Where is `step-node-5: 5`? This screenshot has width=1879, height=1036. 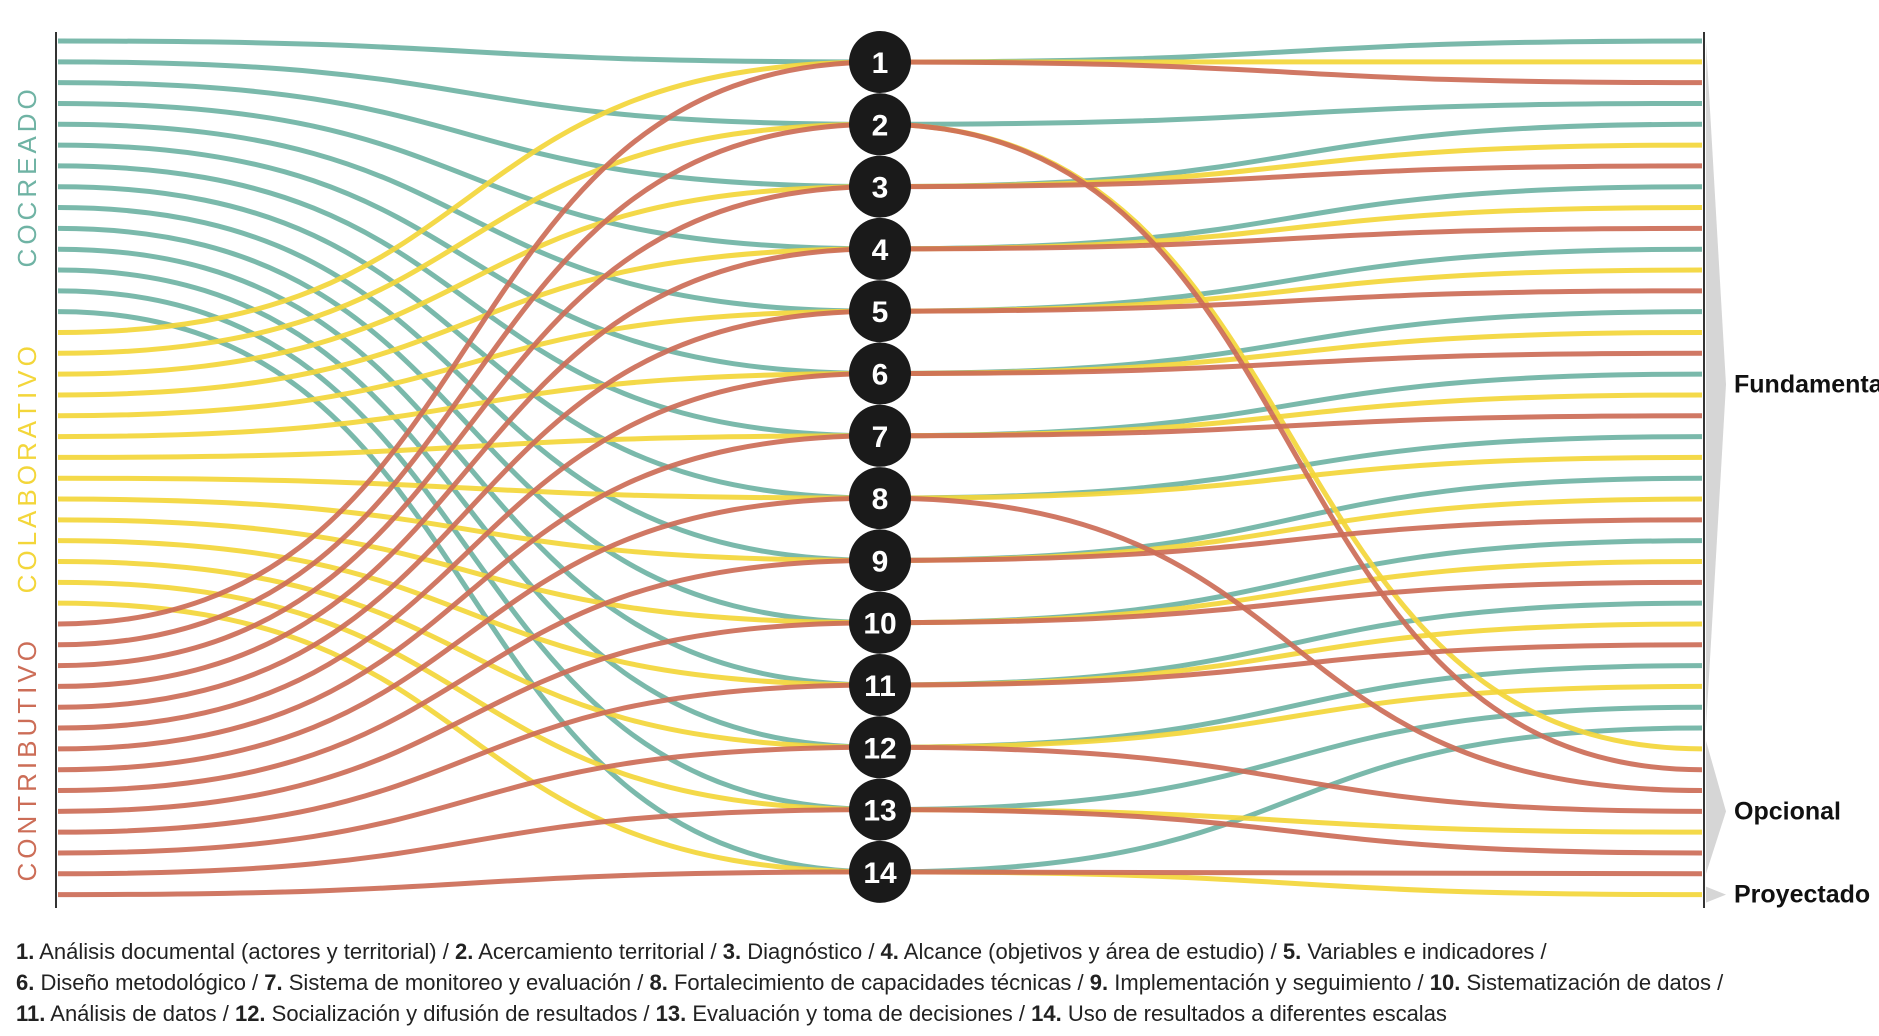
step-node-5: 5 is located at coordinates (880, 311).